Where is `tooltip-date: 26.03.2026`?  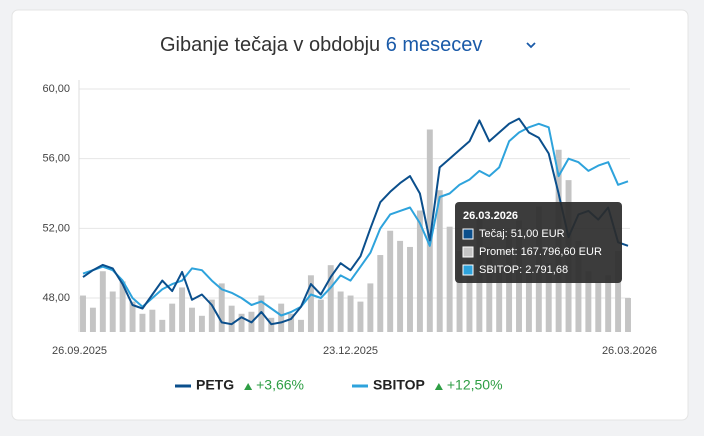 tooltip-date: 26.03.2026 is located at coordinates (490, 216).